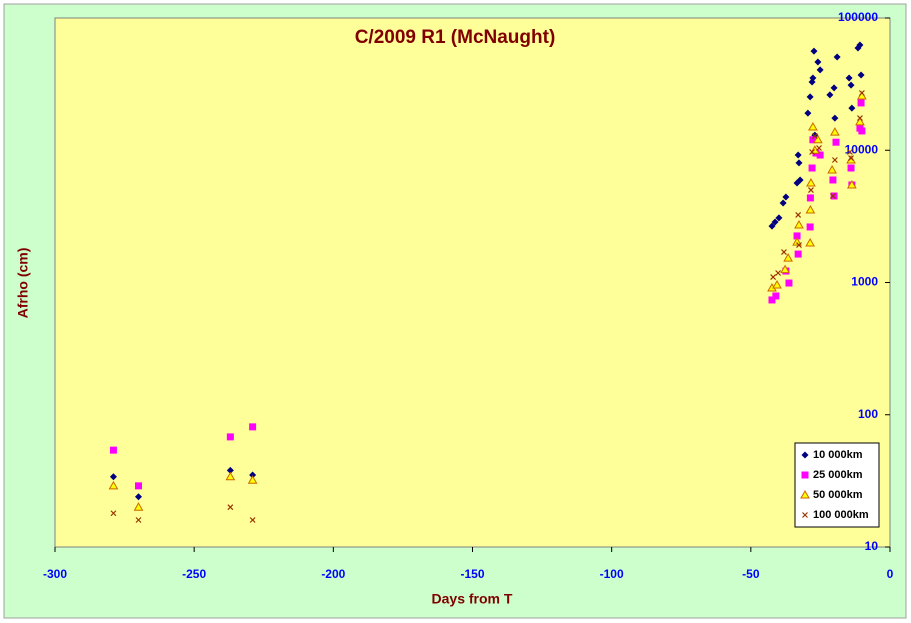 The width and height of the screenshot is (911, 623). Describe the element at coordinates (455, 37) in the screenshot. I see `chart-title: C/2009 R1 (McNaught)` at that location.